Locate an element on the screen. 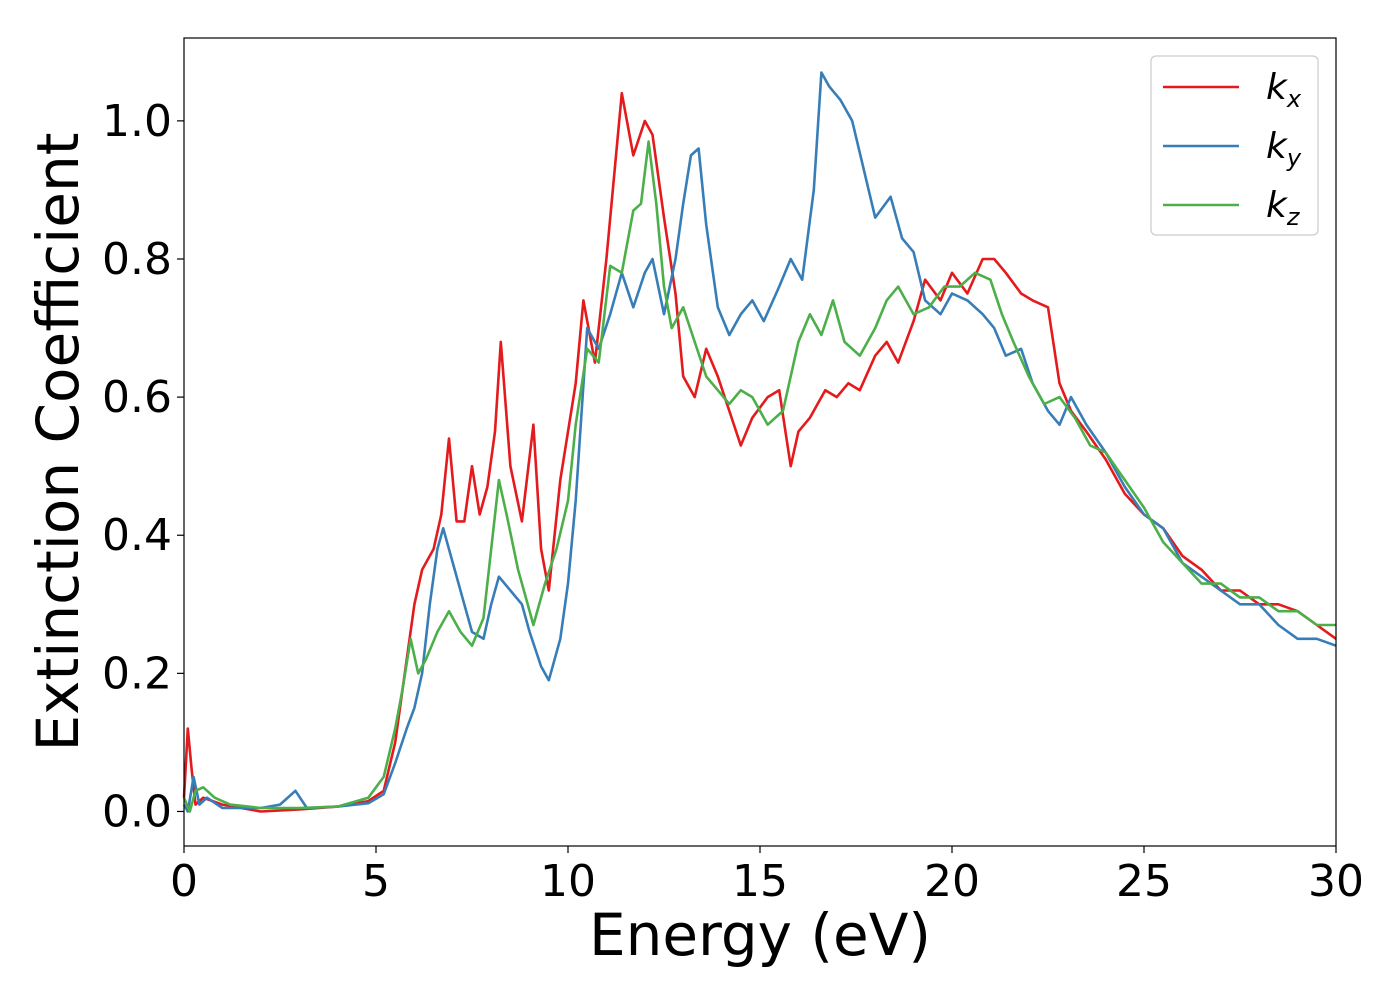 The image size is (1400, 1000). y-axis-ticks: 0.0 0.2 0.4 0.6 0.8 1.0 is located at coordinates (143, 466).